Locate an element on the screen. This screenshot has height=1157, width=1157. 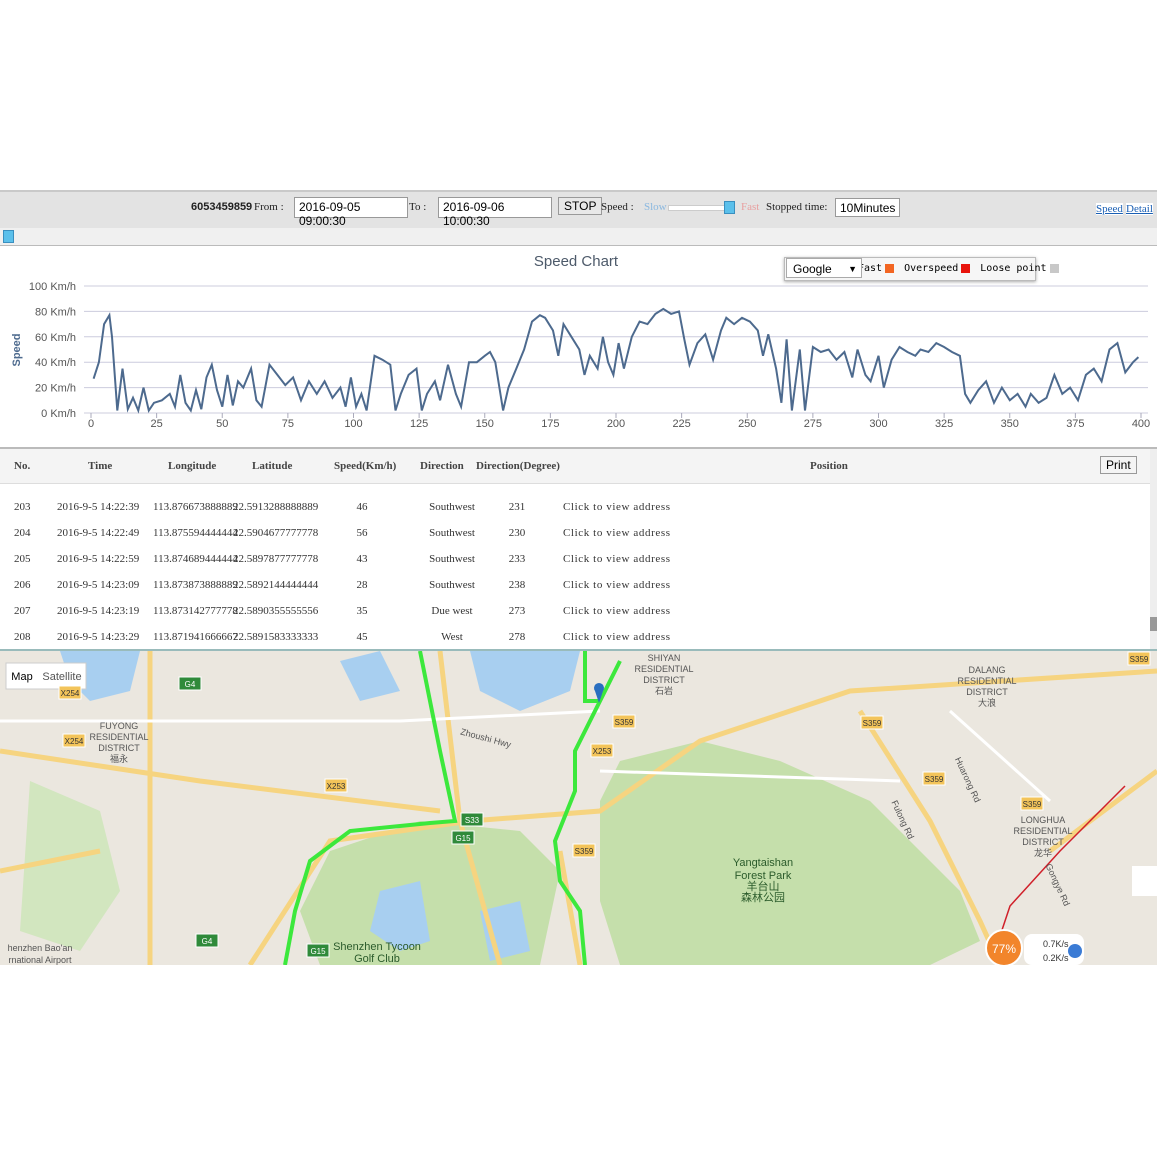
tab-detail: Detail is located at coordinates (1139, 209).